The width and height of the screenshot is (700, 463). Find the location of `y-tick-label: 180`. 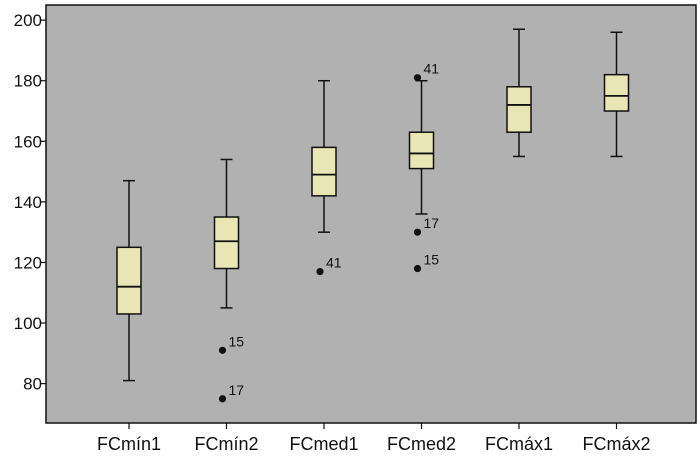

y-tick-label: 180 is located at coordinates (28, 81).